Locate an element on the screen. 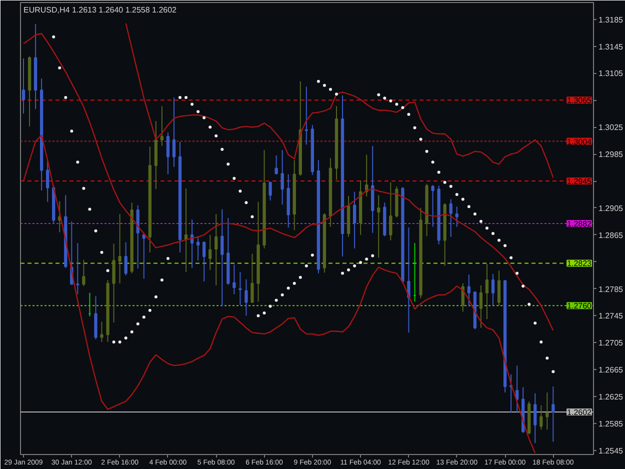 This screenshot has width=625, height=469. y-tick-label: 1.2665 is located at coordinates (611, 370).